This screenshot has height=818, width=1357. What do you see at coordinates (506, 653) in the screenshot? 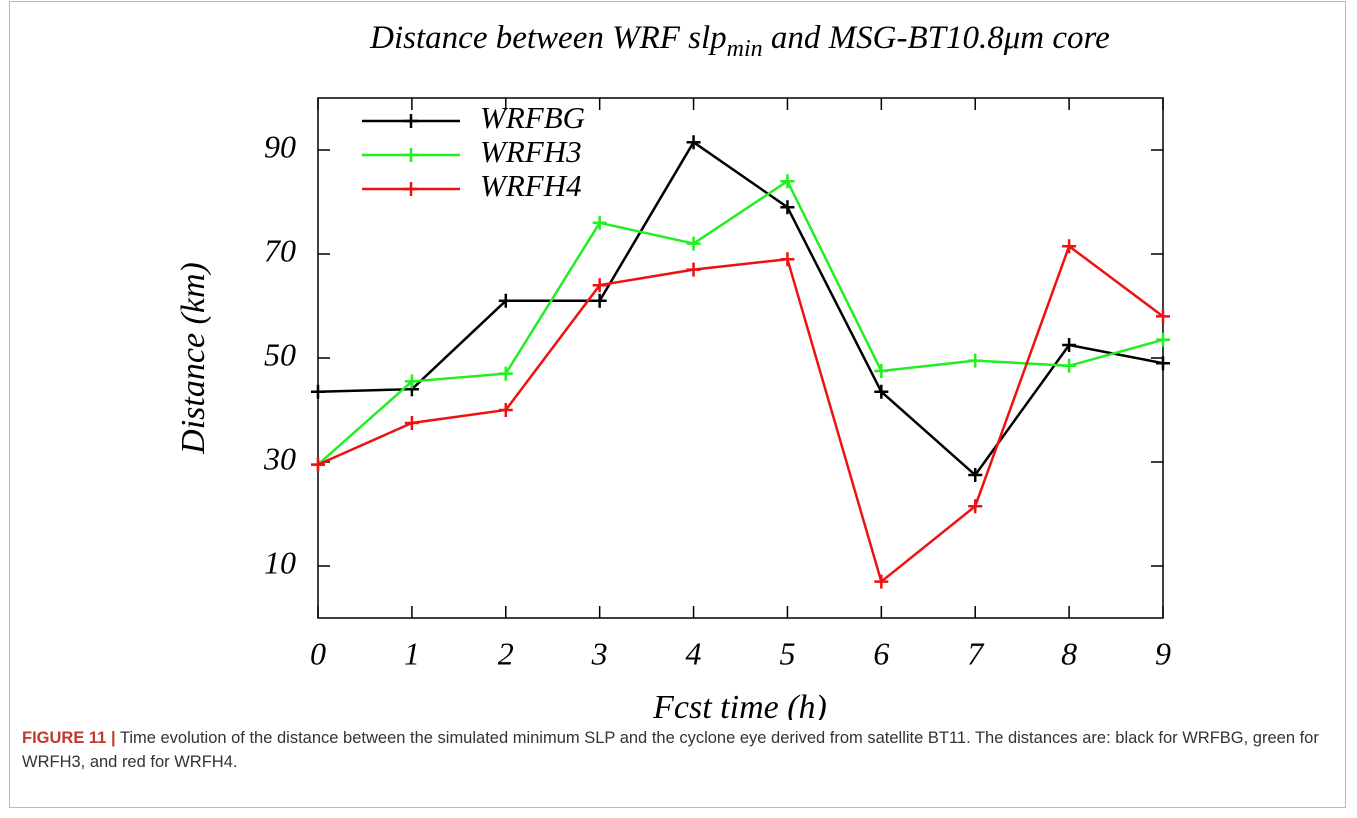
I see `x-tick-label: 2` at bounding box center [506, 653].